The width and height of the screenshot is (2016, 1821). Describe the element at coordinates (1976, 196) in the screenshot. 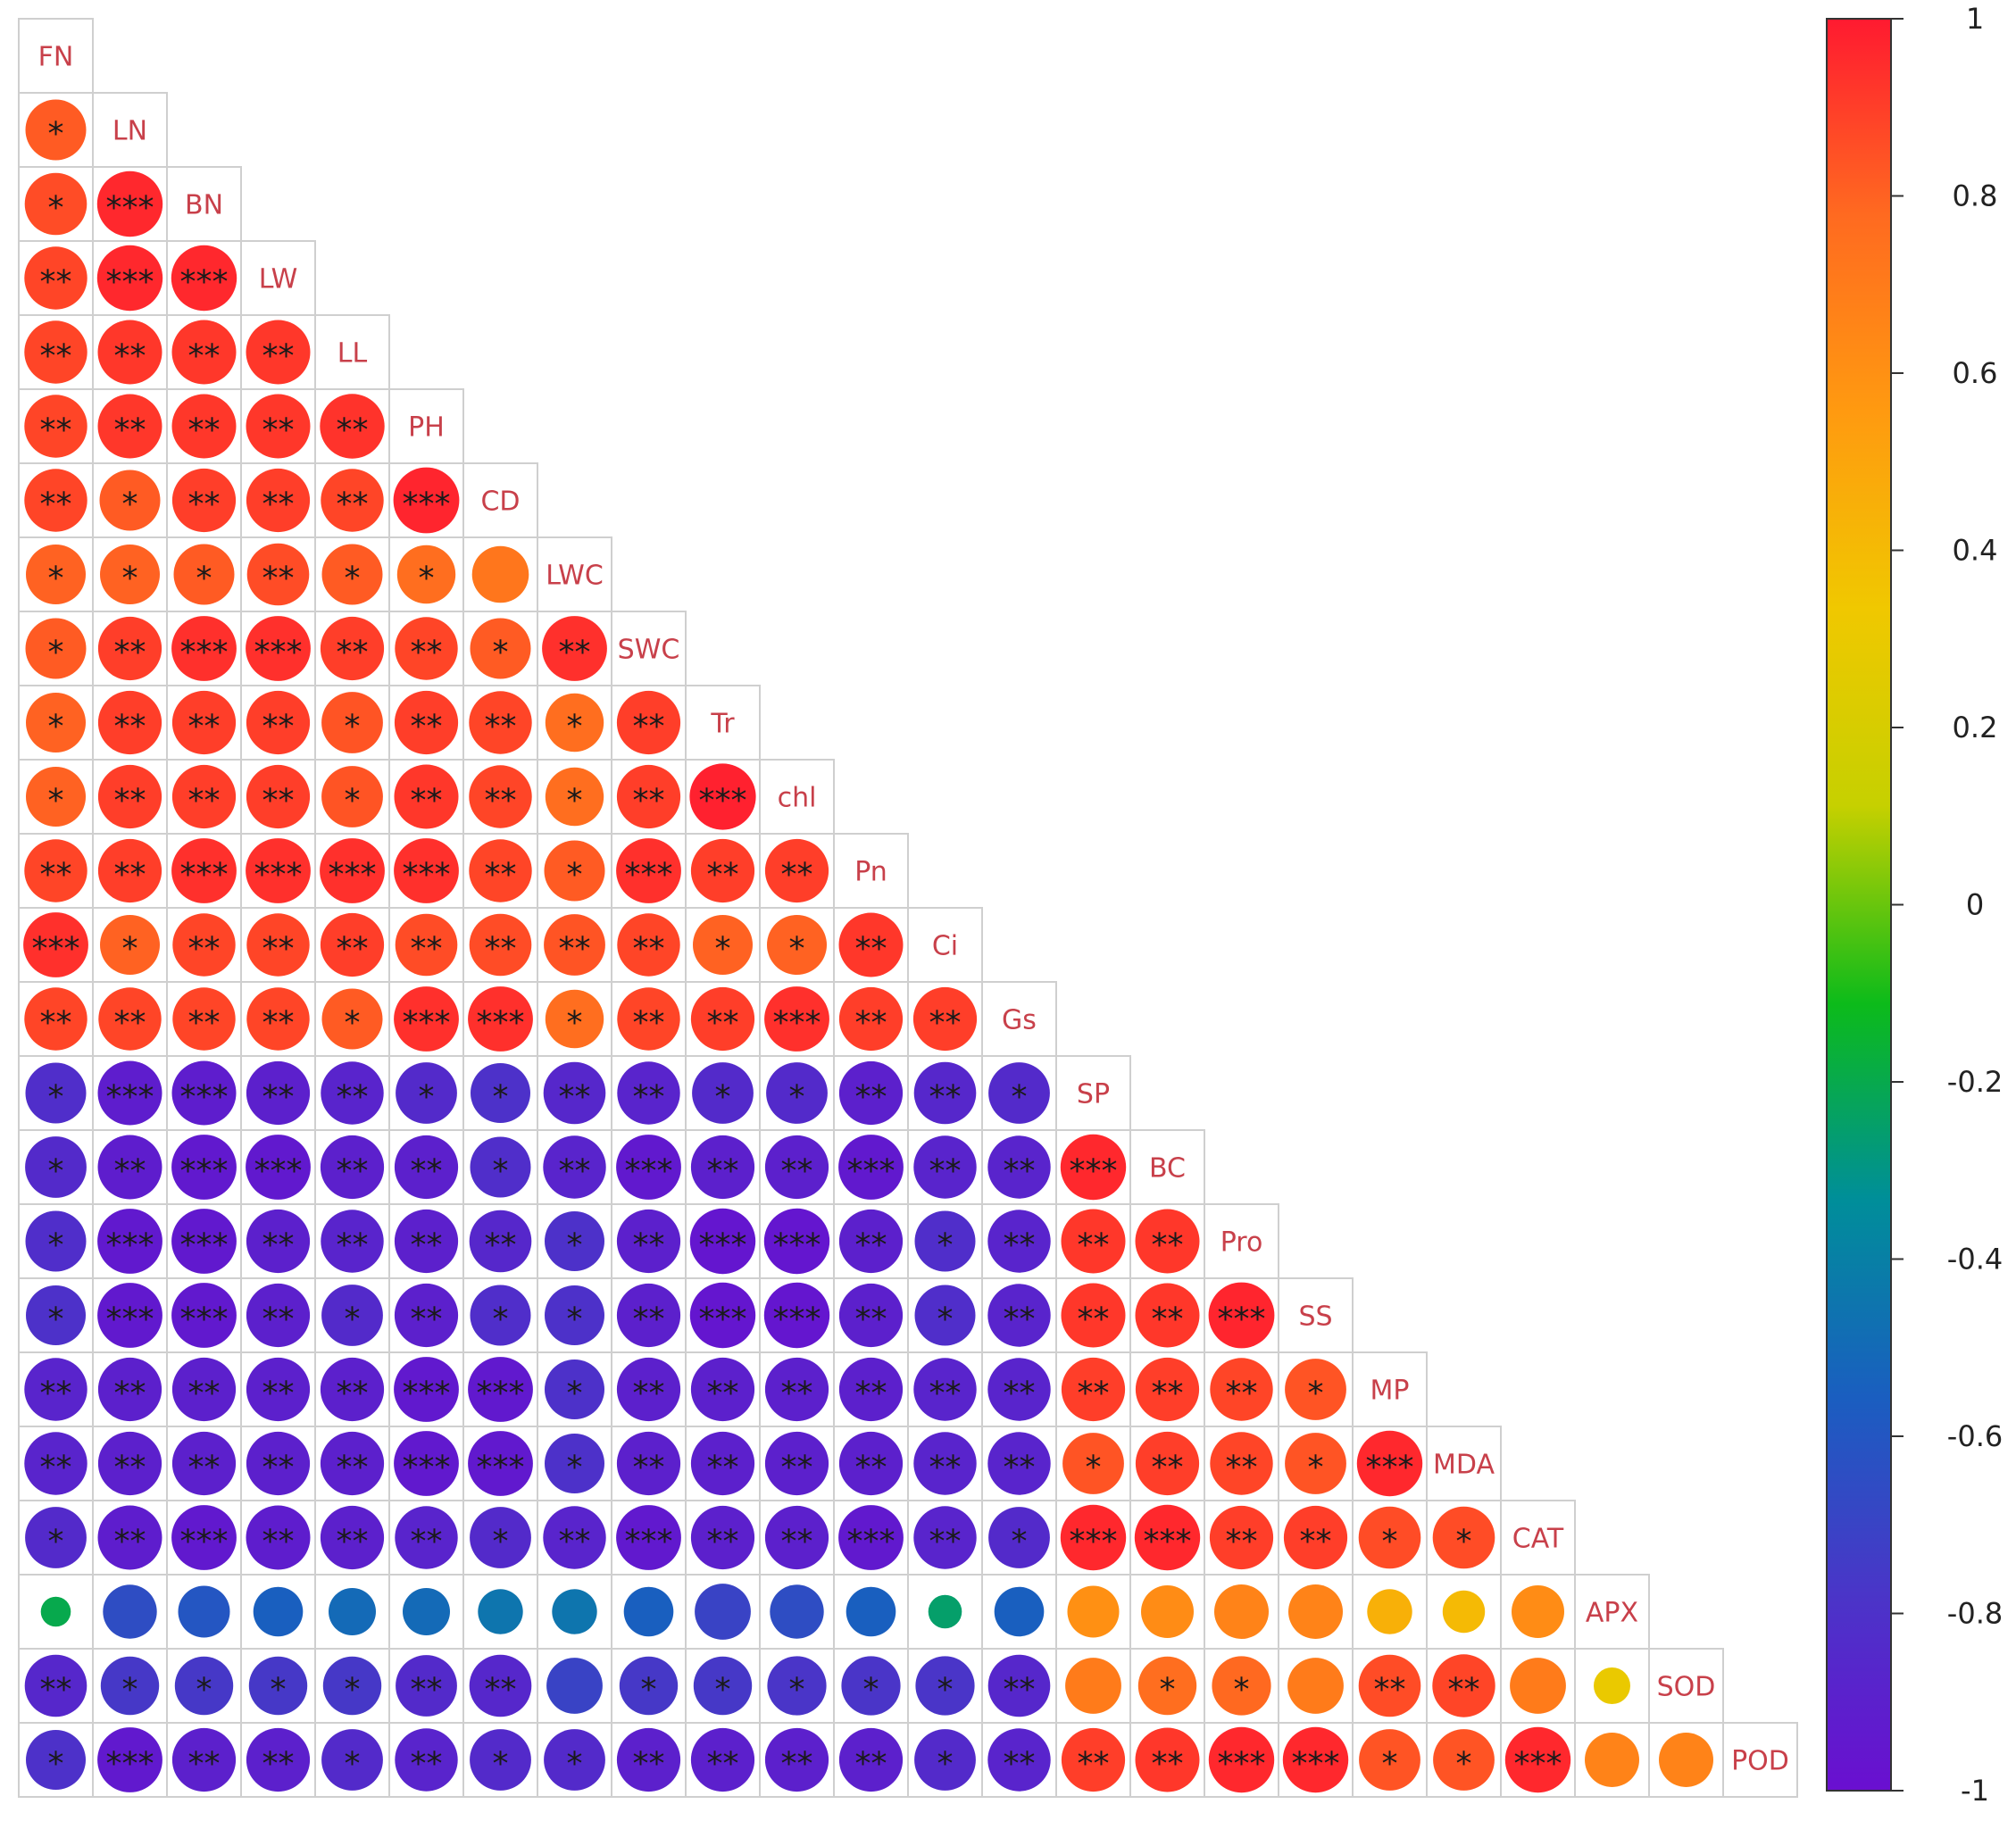

I see `colorbar-tick-label: 0.8` at that location.